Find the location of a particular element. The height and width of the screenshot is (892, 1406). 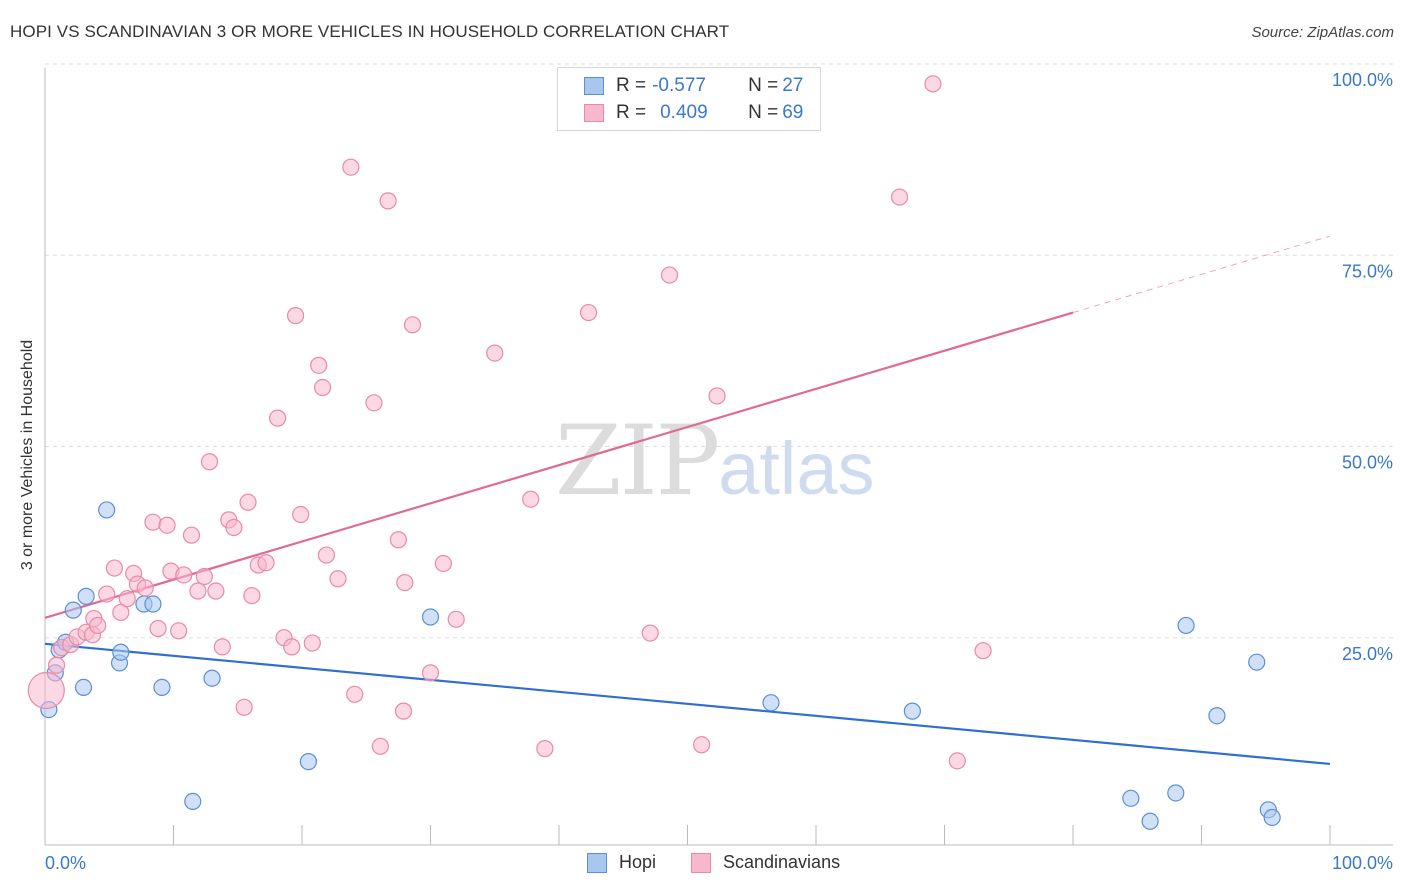

y-tick-label-3: 100.0% is located at coordinates (1362, 80).